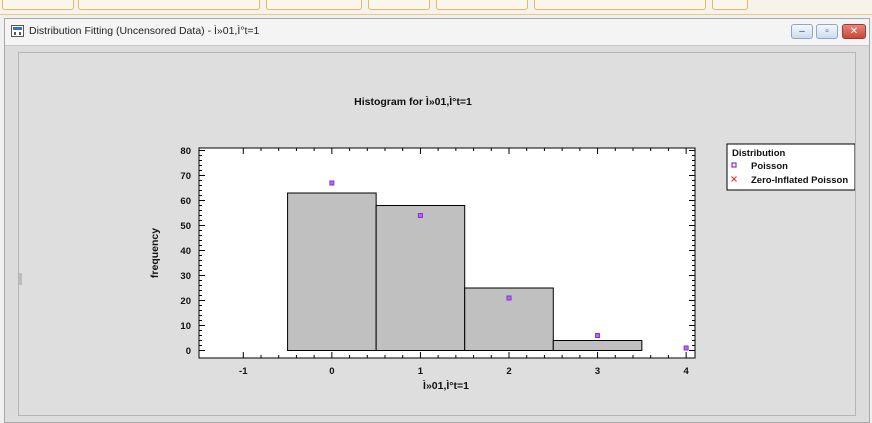 This screenshot has width=872, height=423. What do you see at coordinates (331, 371) in the screenshot?
I see `x-tick-label: 0` at bounding box center [331, 371].